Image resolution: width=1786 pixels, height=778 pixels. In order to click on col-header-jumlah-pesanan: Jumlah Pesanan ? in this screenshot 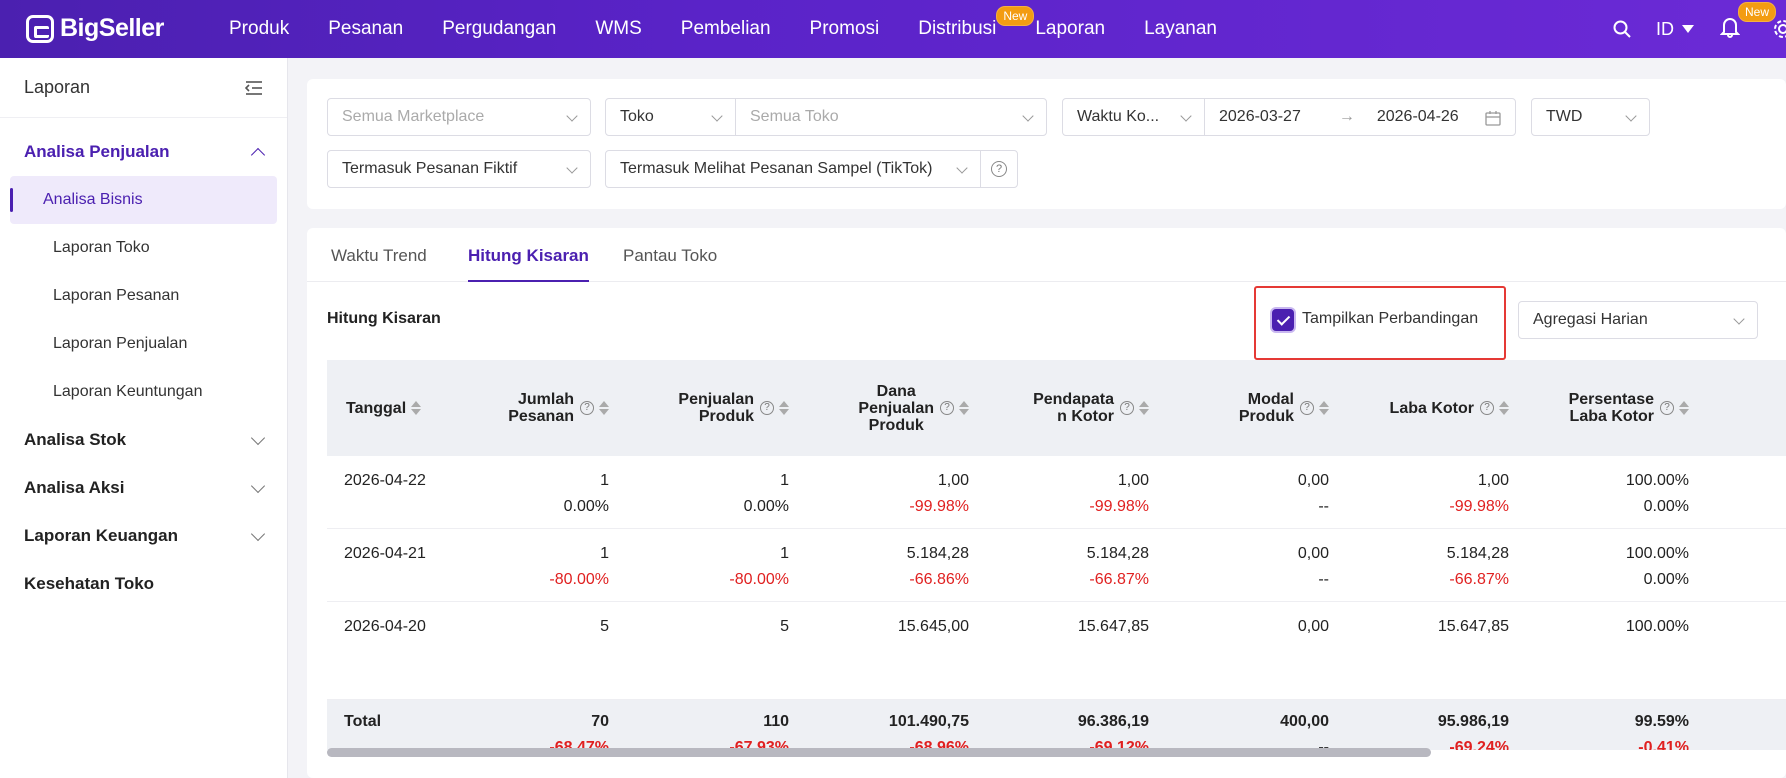, I will do `click(558, 408)`.